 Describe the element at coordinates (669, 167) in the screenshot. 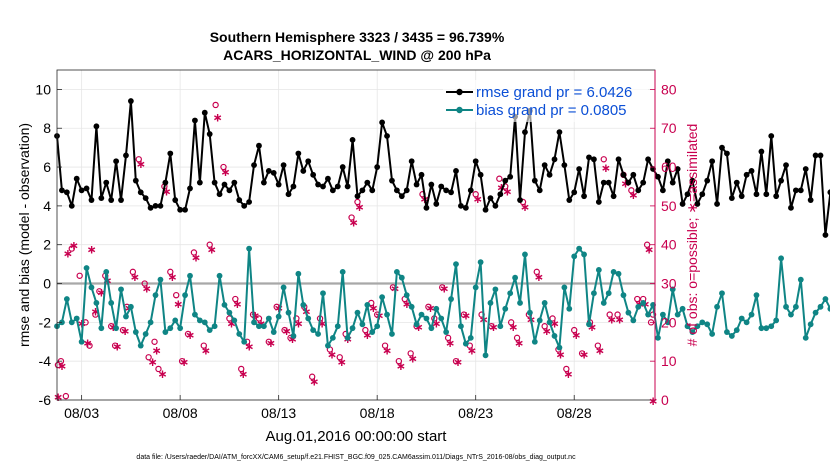

I see `y-tick-label-right: 60` at that location.